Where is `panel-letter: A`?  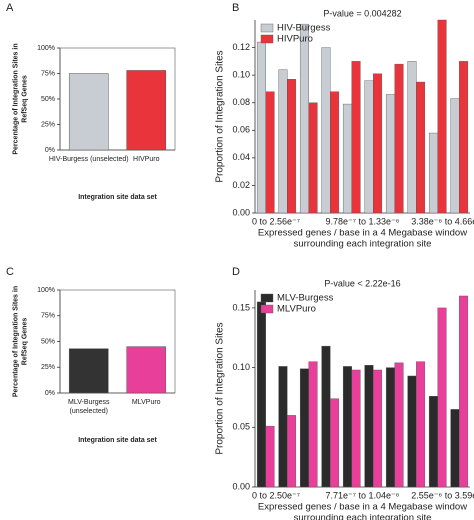 panel-letter: A is located at coordinates (10, 8).